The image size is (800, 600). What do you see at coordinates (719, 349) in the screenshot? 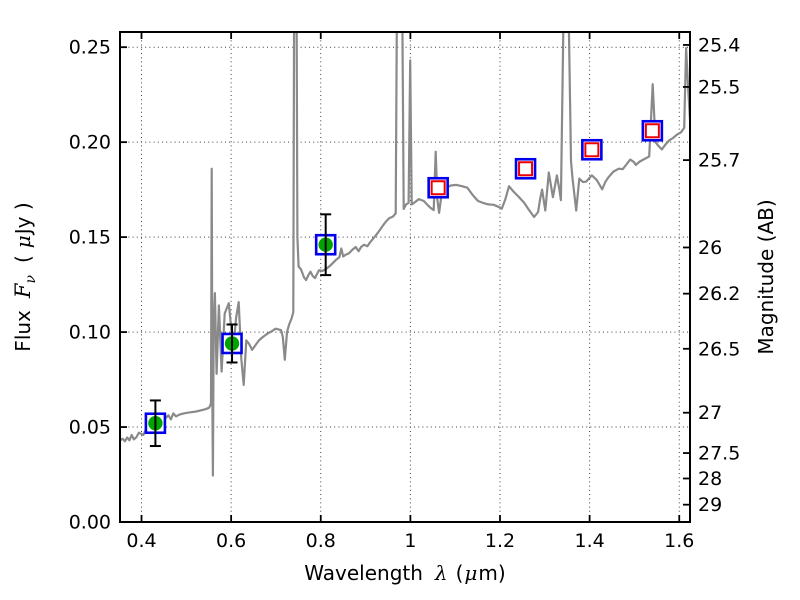
I see `y-tick-label-right: 26.5` at bounding box center [719, 349].